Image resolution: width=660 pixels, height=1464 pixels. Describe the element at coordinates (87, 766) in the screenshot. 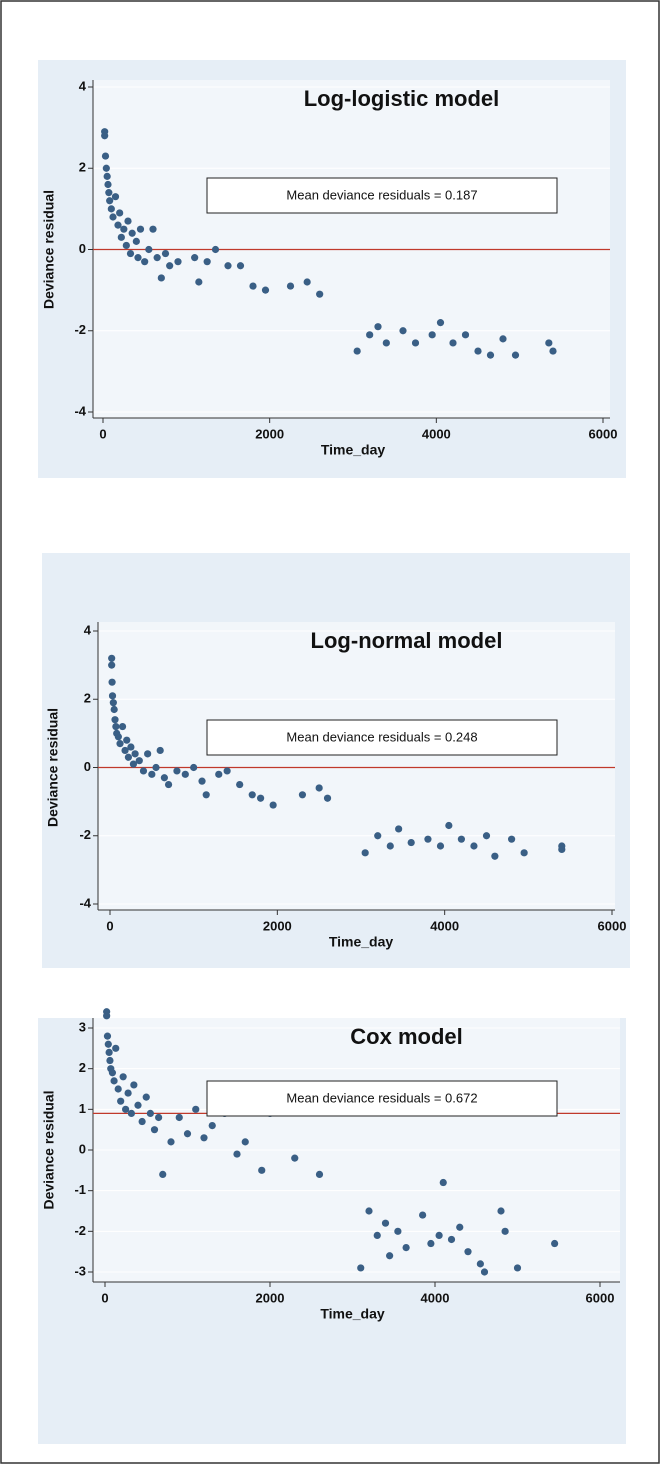

I see `y-tick-label: 0` at that location.